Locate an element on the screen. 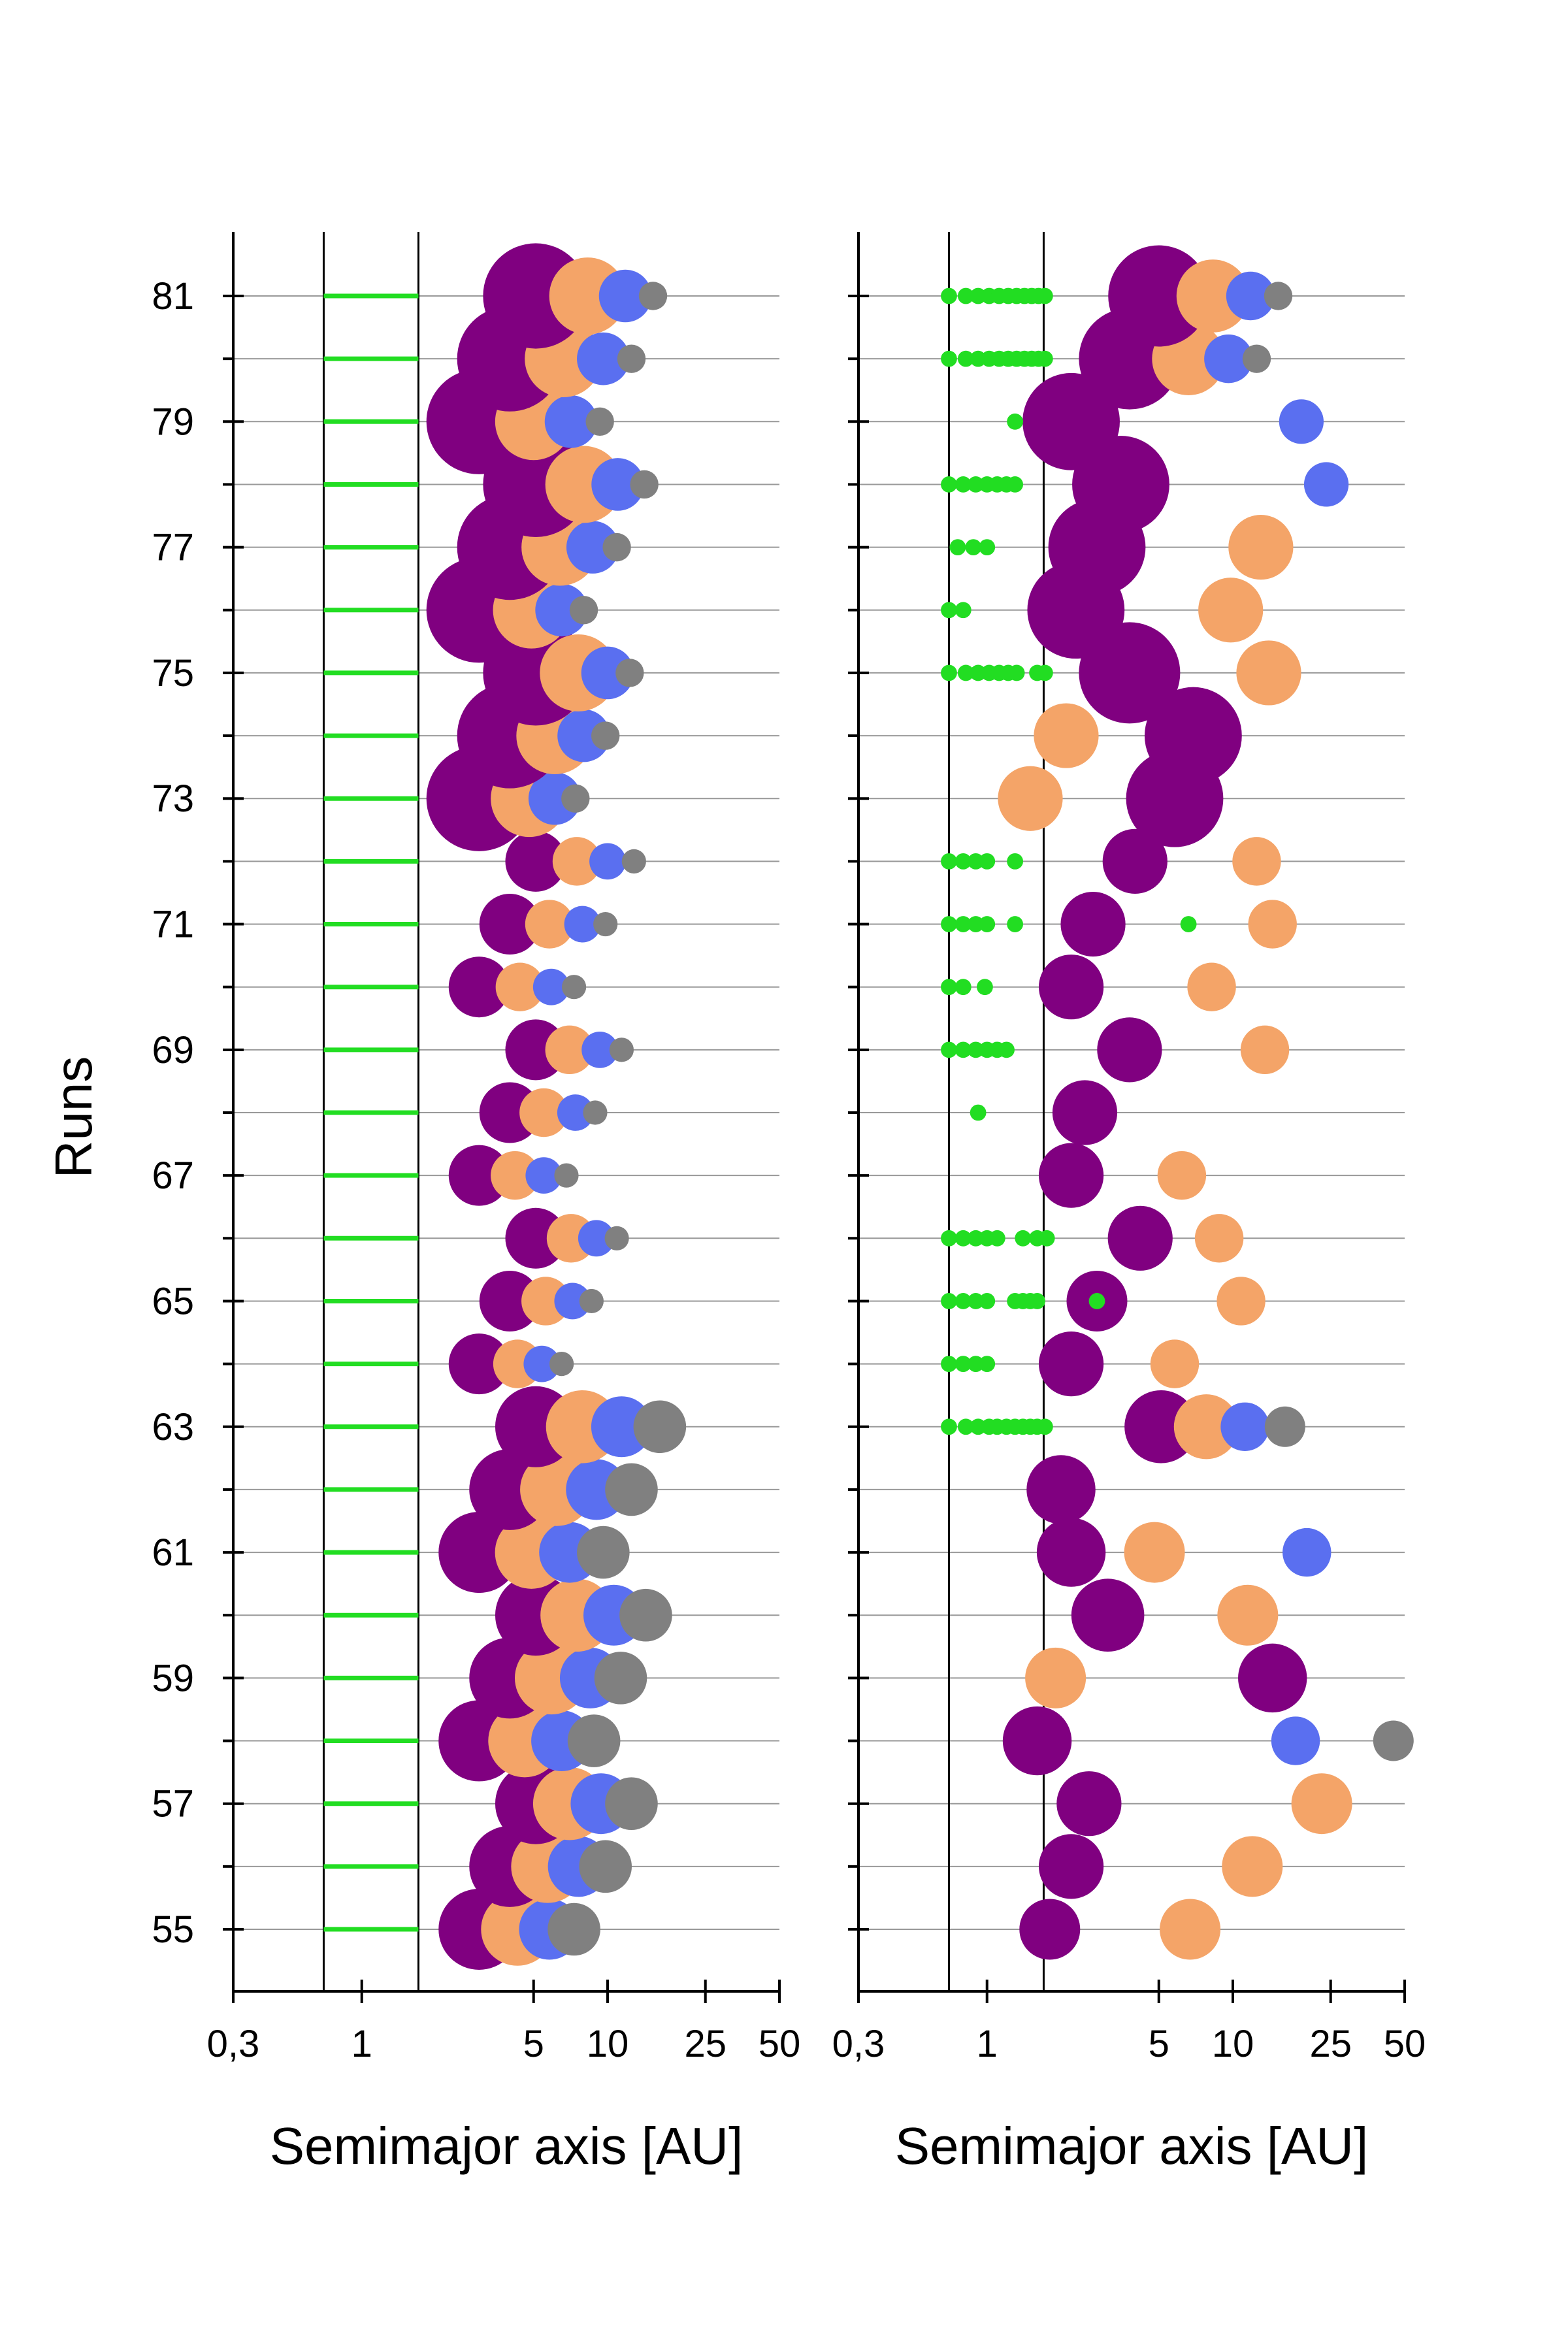  y-tick-label: 75 is located at coordinates (173, 673).